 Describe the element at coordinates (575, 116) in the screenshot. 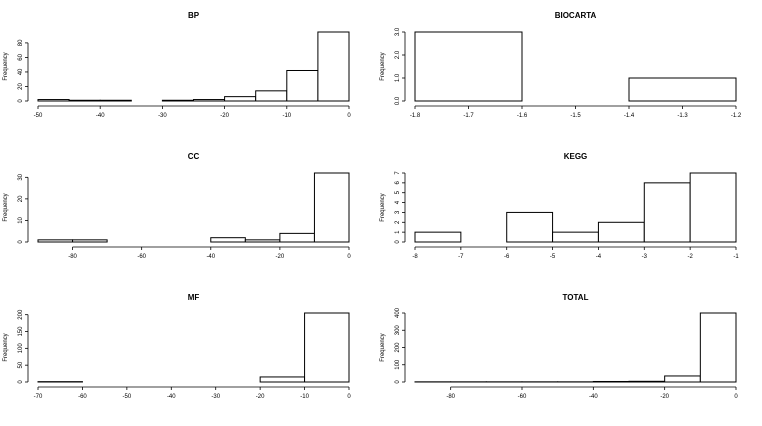

I see `x-tick-label: -1.5` at that location.